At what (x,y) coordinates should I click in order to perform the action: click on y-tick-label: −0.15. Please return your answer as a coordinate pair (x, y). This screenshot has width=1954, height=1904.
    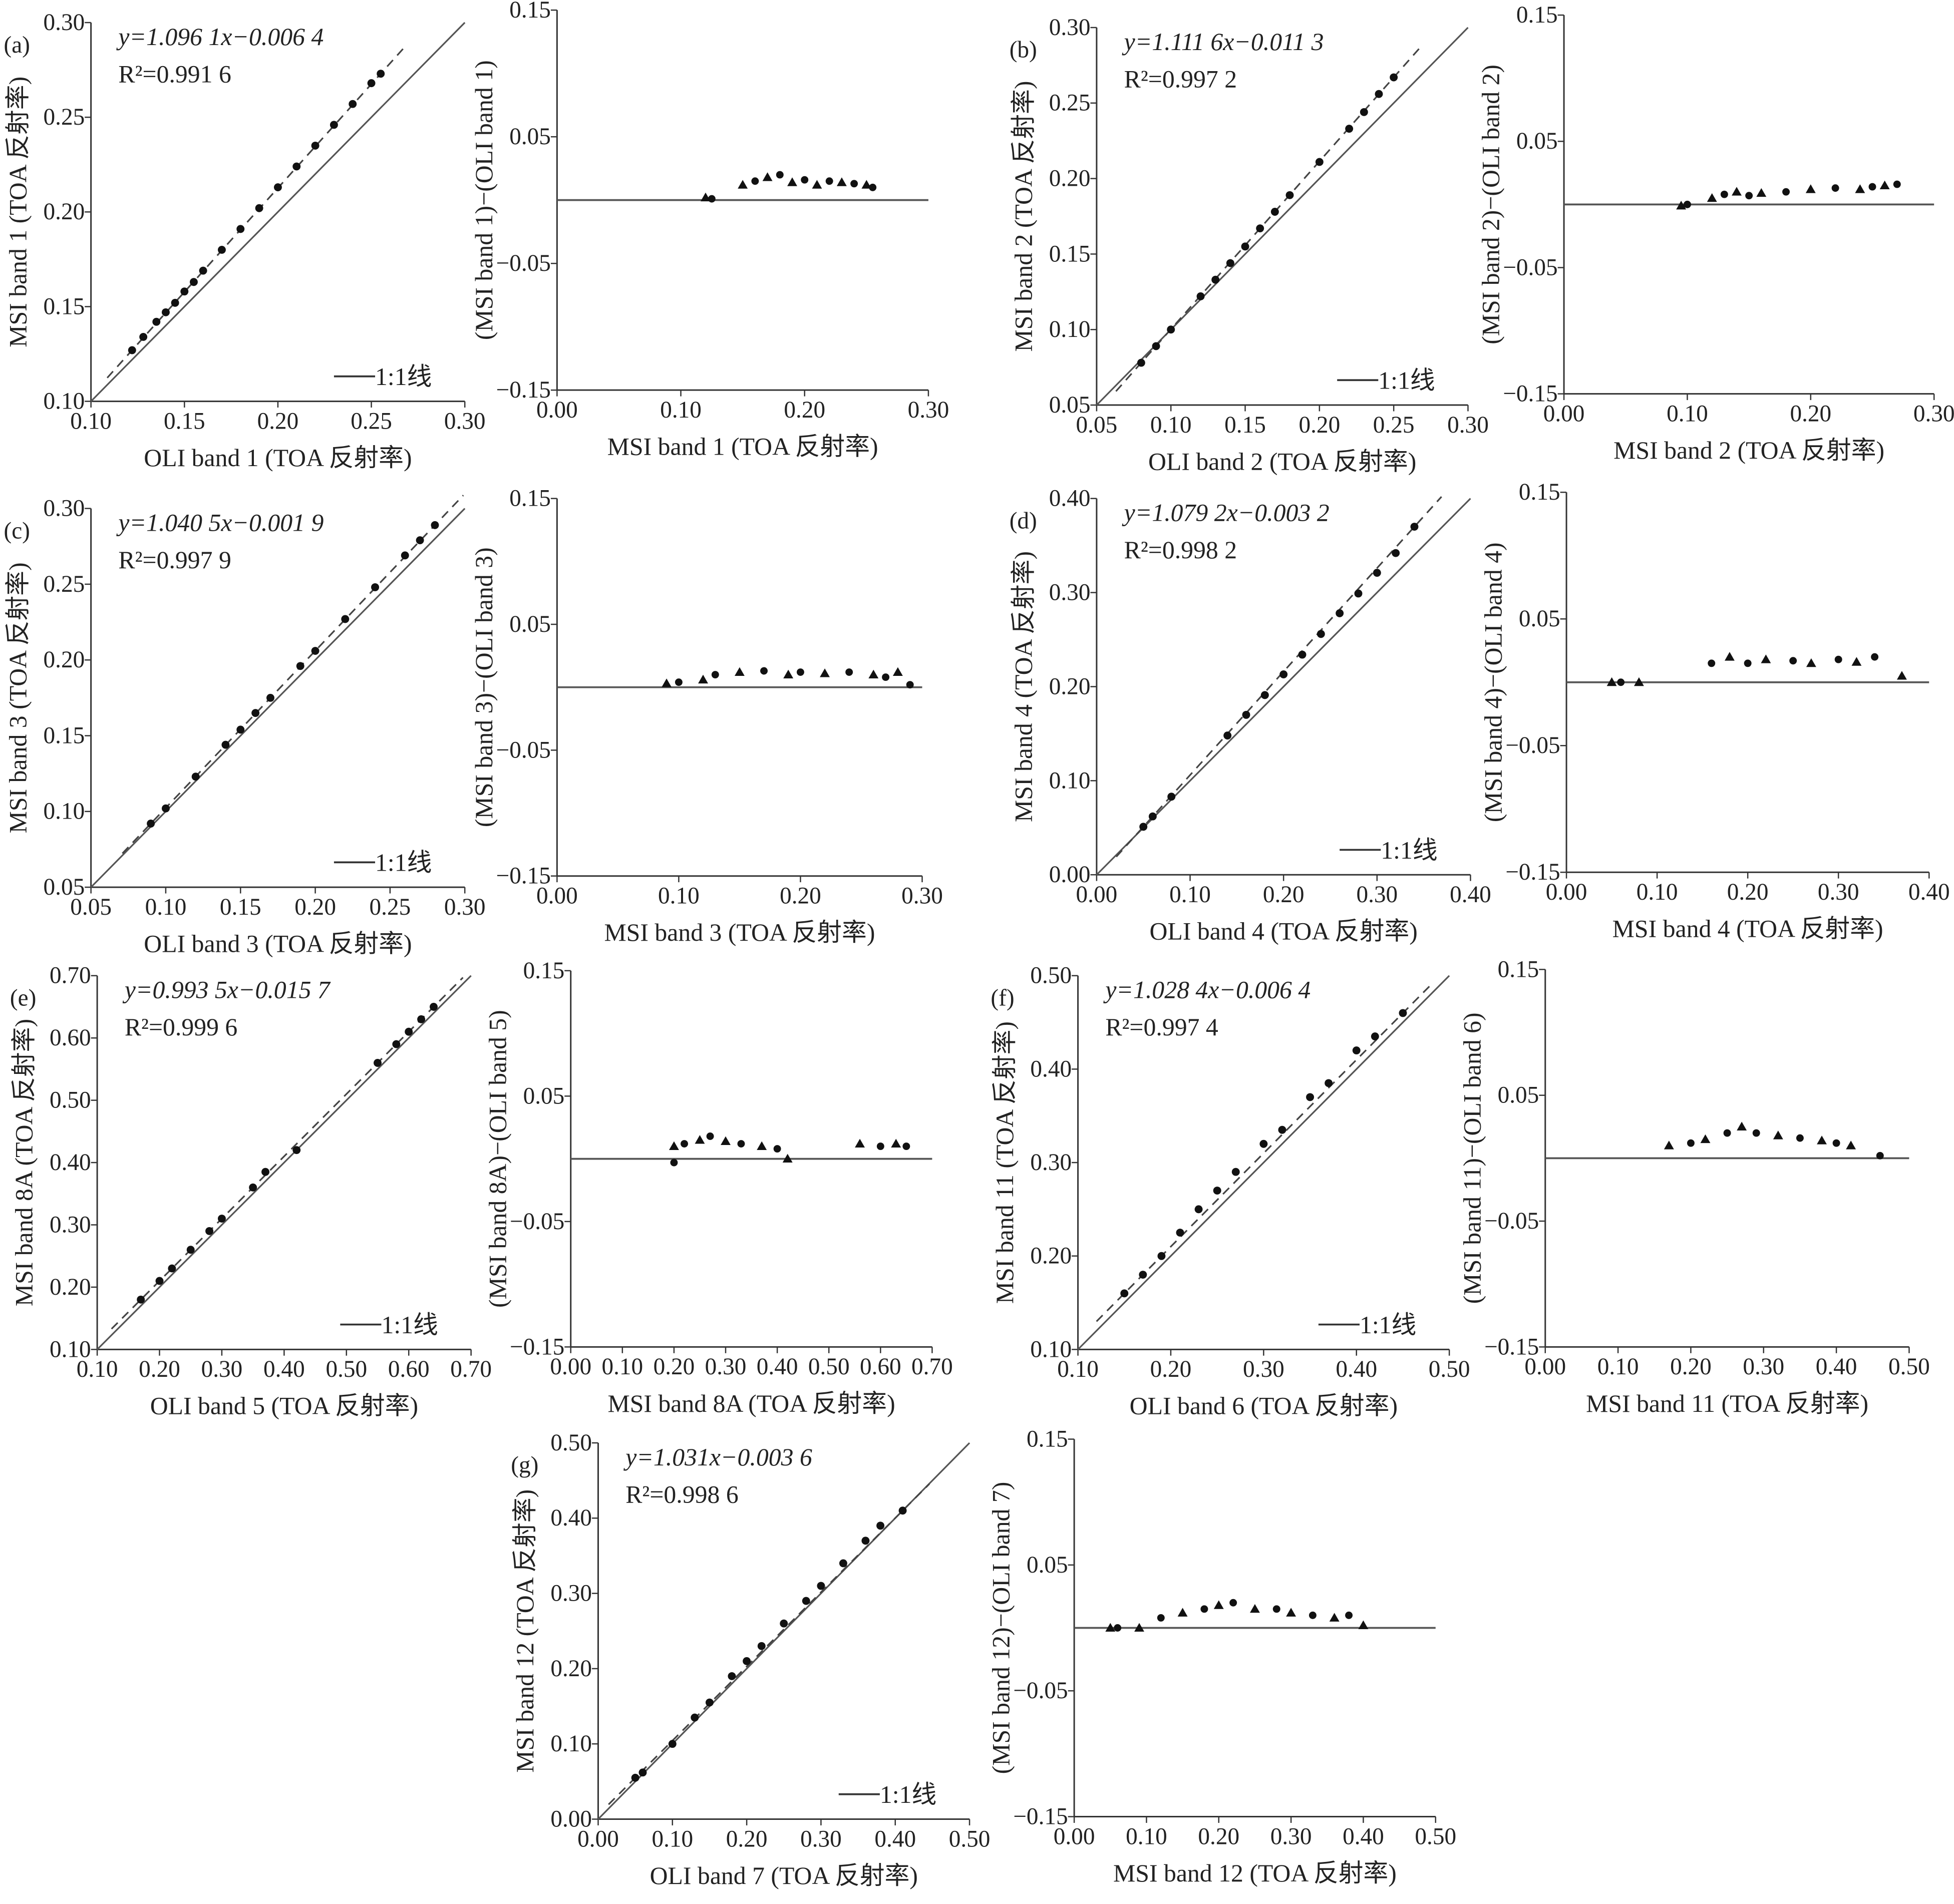
    Looking at the image, I should click on (1530, 394).